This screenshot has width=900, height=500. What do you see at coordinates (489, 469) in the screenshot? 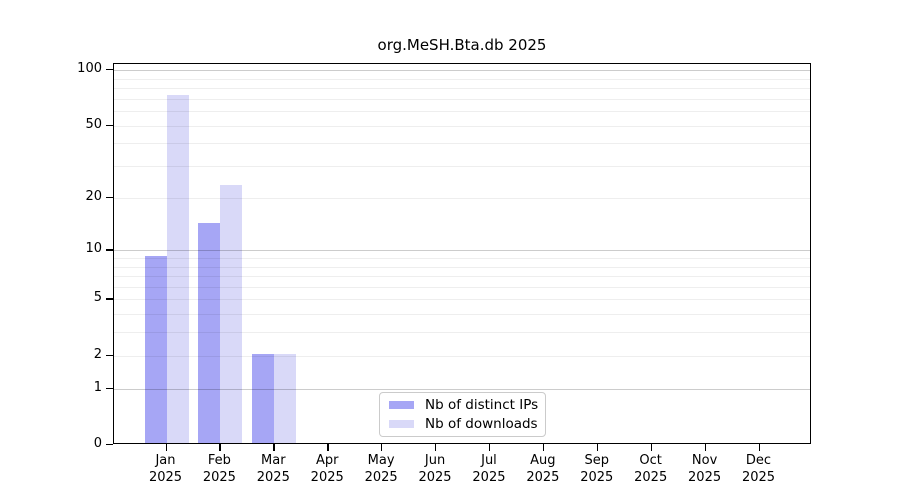
I see `x-tick-label-jul: Jul 2025` at bounding box center [489, 469].